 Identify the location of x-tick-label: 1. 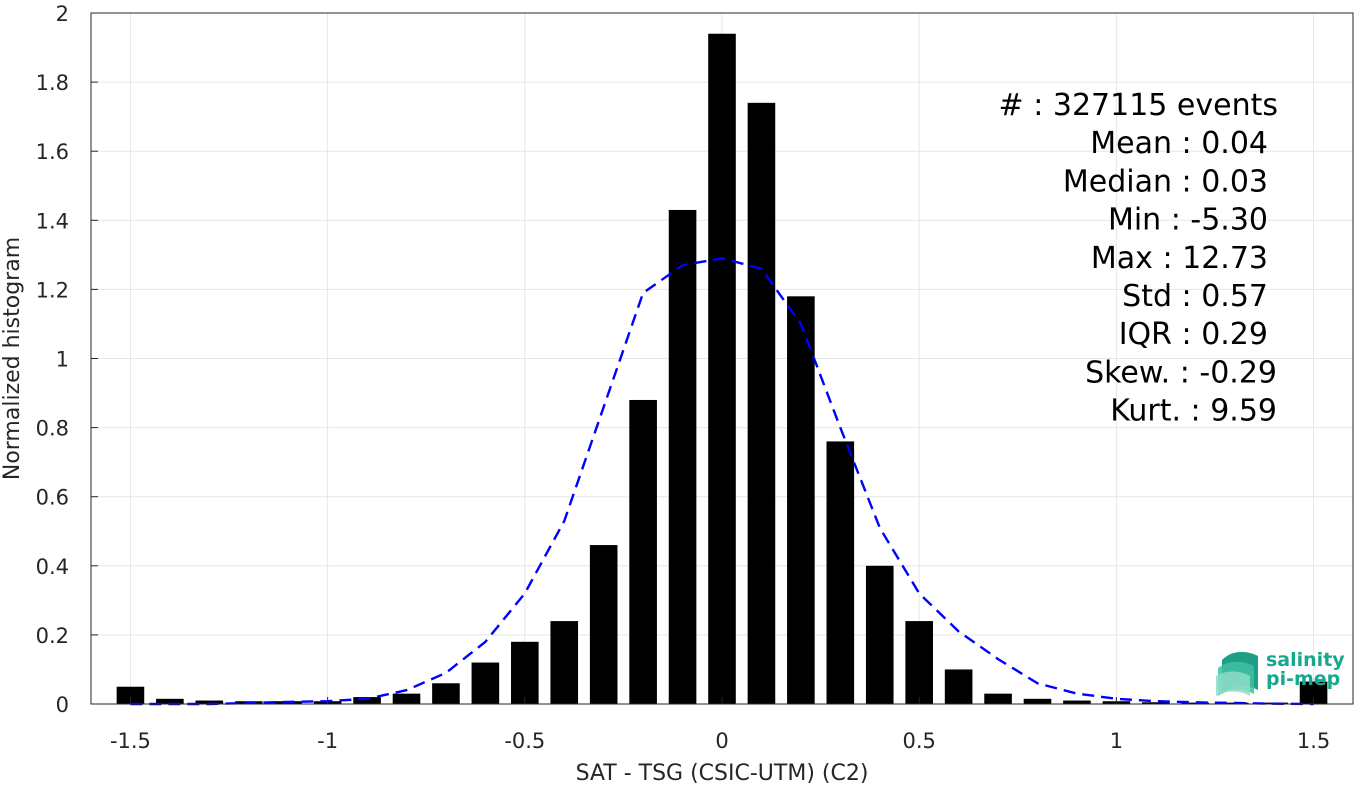
(1116, 741).